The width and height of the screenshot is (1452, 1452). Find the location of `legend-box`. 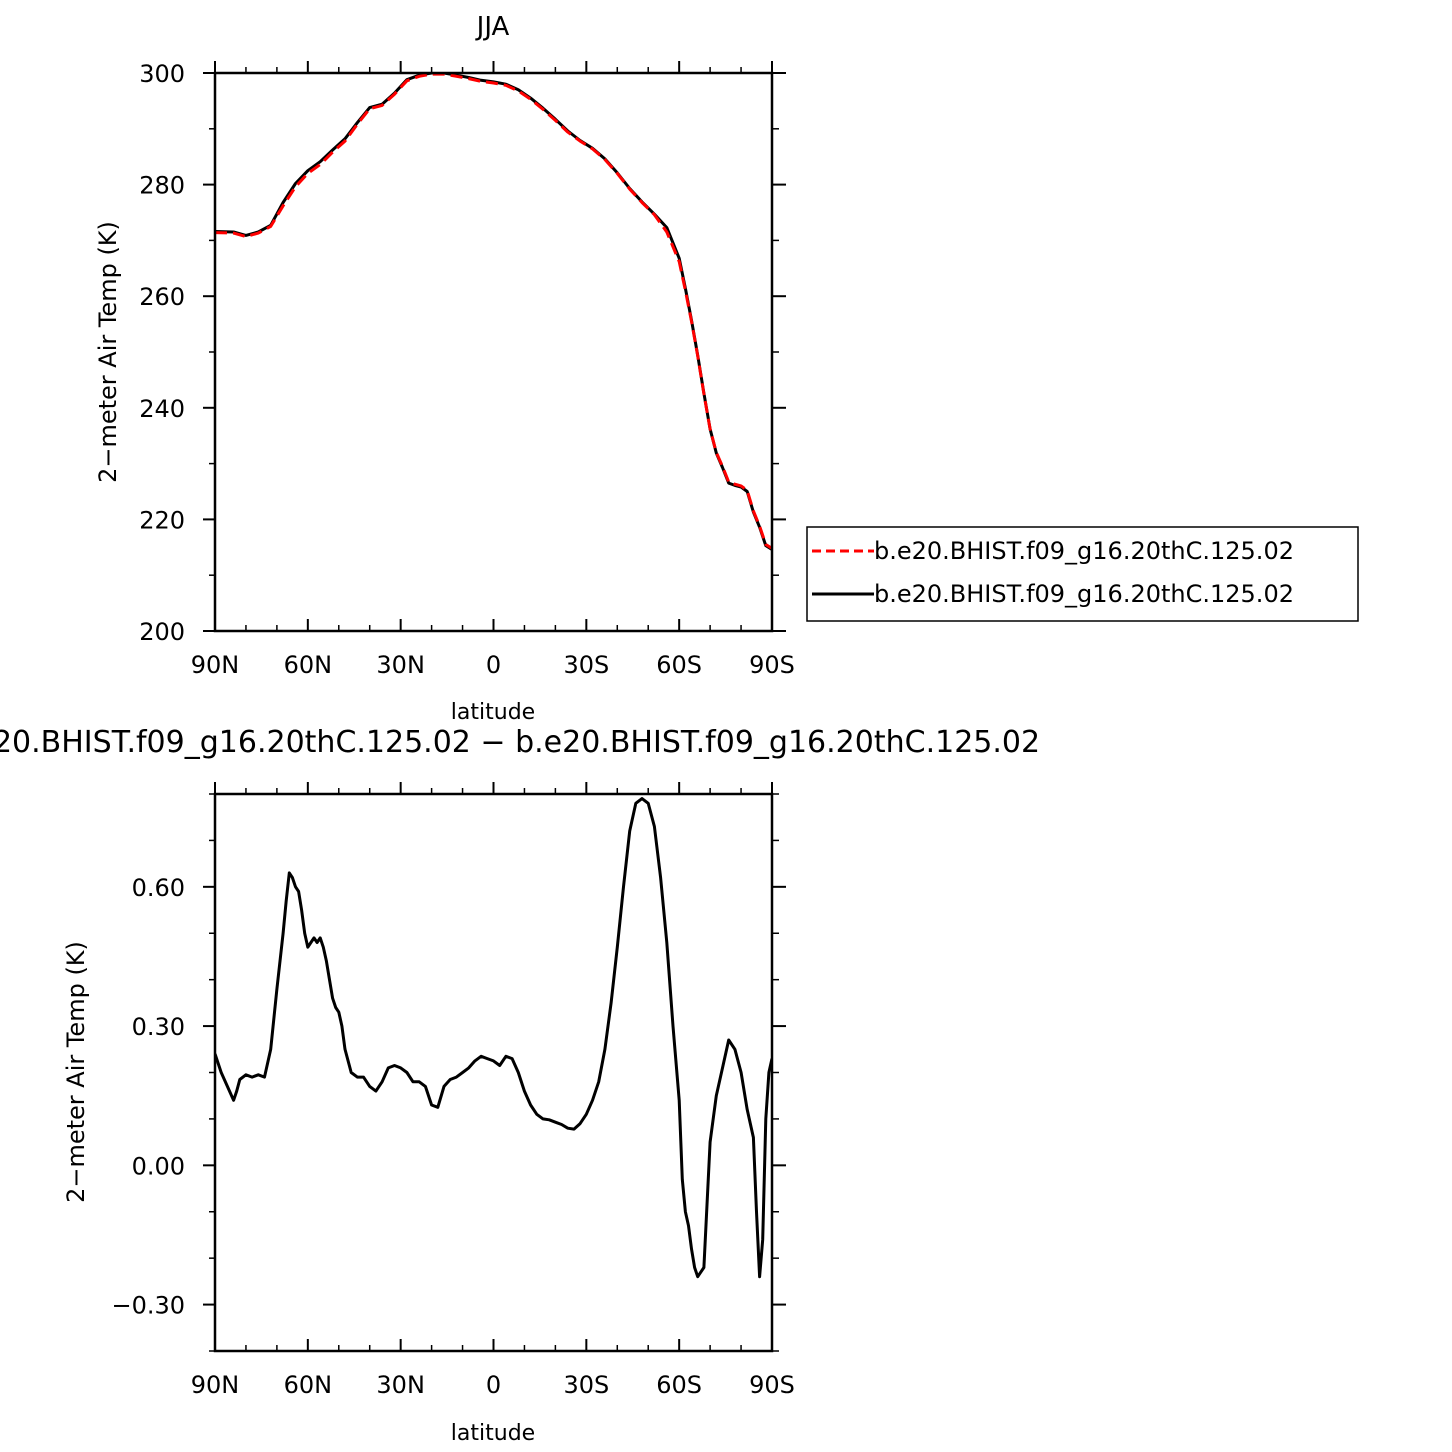

legend-box is located at coordinates (1082, 574).